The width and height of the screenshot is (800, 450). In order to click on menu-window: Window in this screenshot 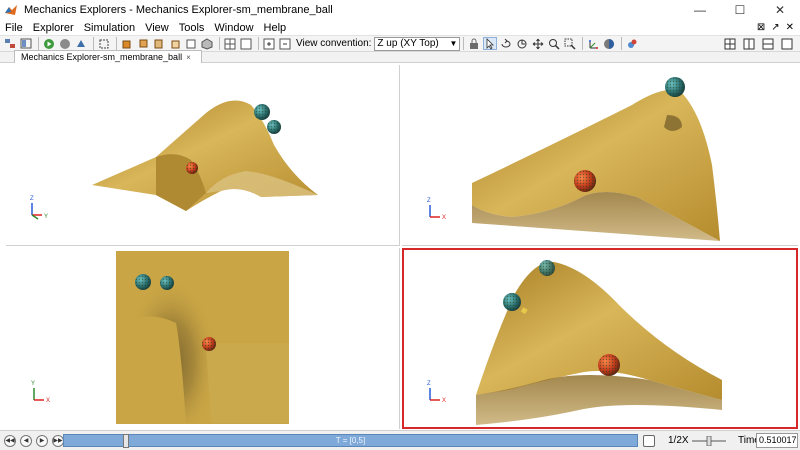, I will do `click(234, 27)`.